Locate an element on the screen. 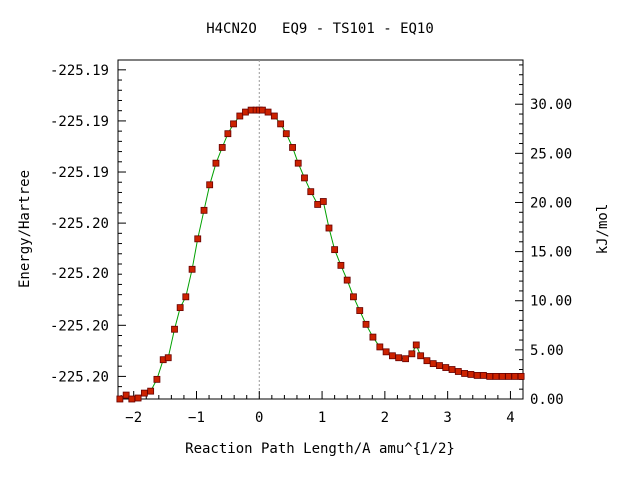  y-axis-label-right: kJ/mol is located at coordinates (603, 229).